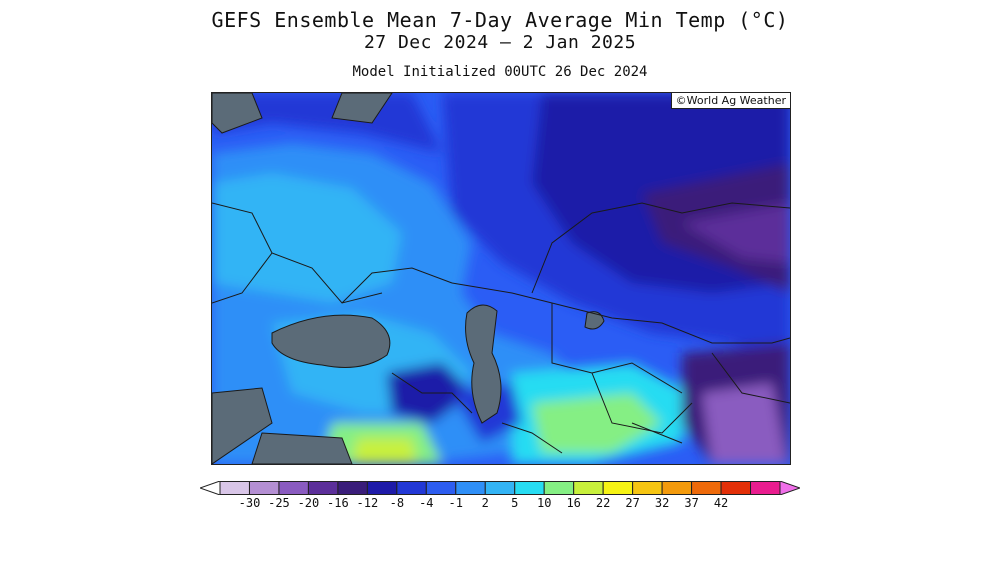 This screenshot has width=1000, height=562. I want to click on colorbar-low-arrow, so click(210, 488).